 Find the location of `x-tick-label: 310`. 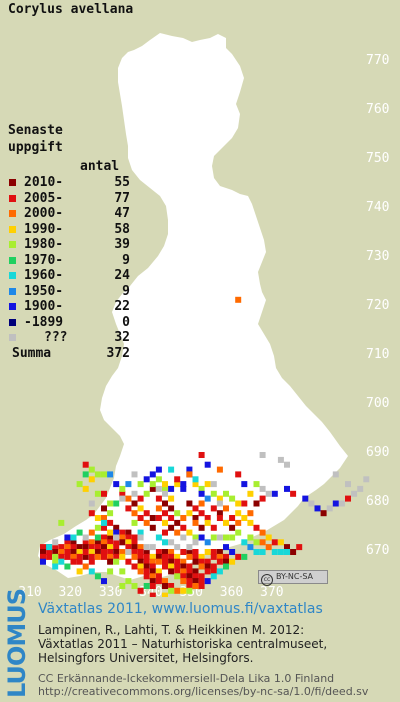

x-tick-label: 310 is located at coordinates (29, 591).